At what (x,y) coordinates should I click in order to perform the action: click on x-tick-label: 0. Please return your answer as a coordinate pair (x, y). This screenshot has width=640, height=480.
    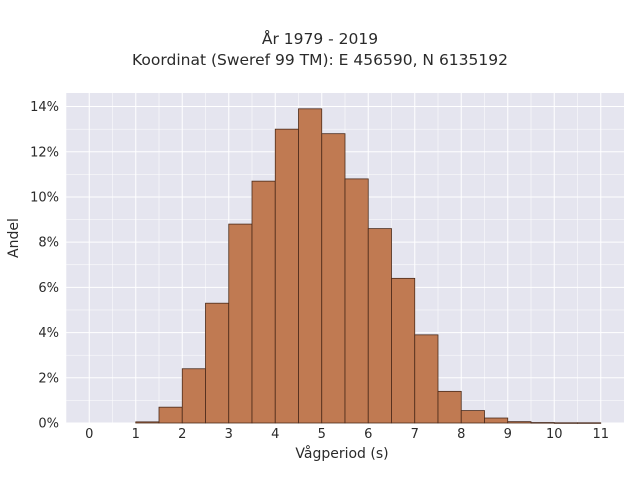
    Looking at the image, I should click on (89, 434).